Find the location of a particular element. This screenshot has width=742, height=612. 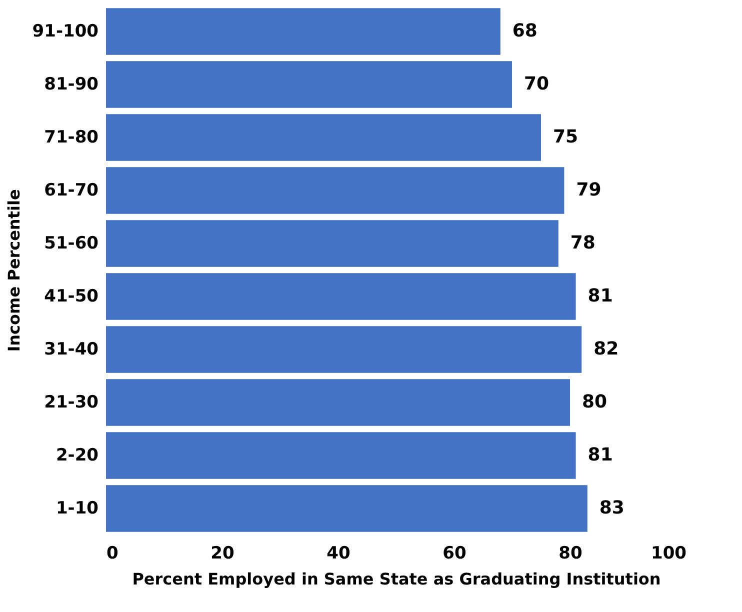

y-tick-label: 31-40 is located at coordinates (71, 350).